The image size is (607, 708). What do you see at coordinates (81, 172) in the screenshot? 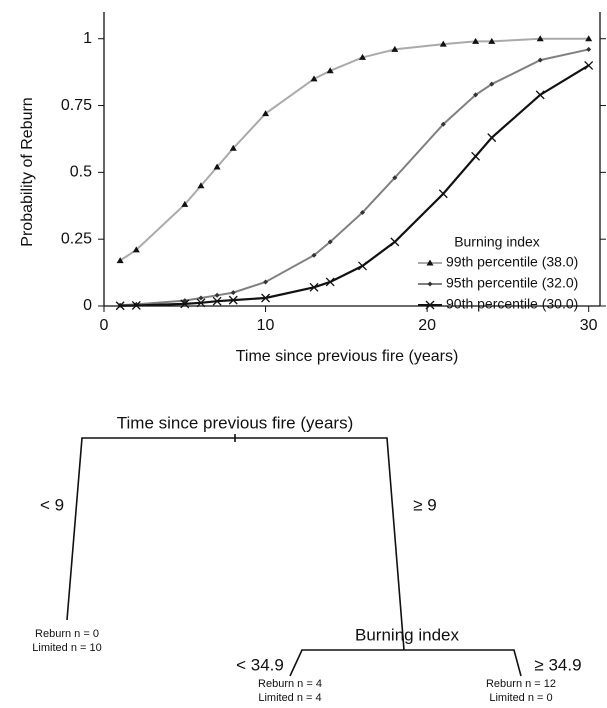
I see `y-tick-label: 0.5` at bounding box center [81, 172].